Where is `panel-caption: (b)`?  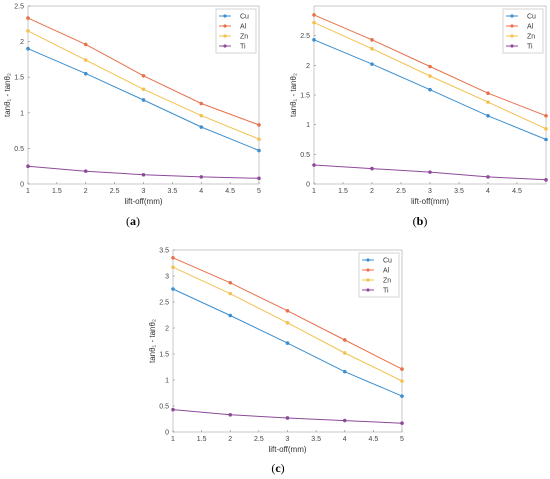
panel-caption: (b) is located at coordinates (420, 221).